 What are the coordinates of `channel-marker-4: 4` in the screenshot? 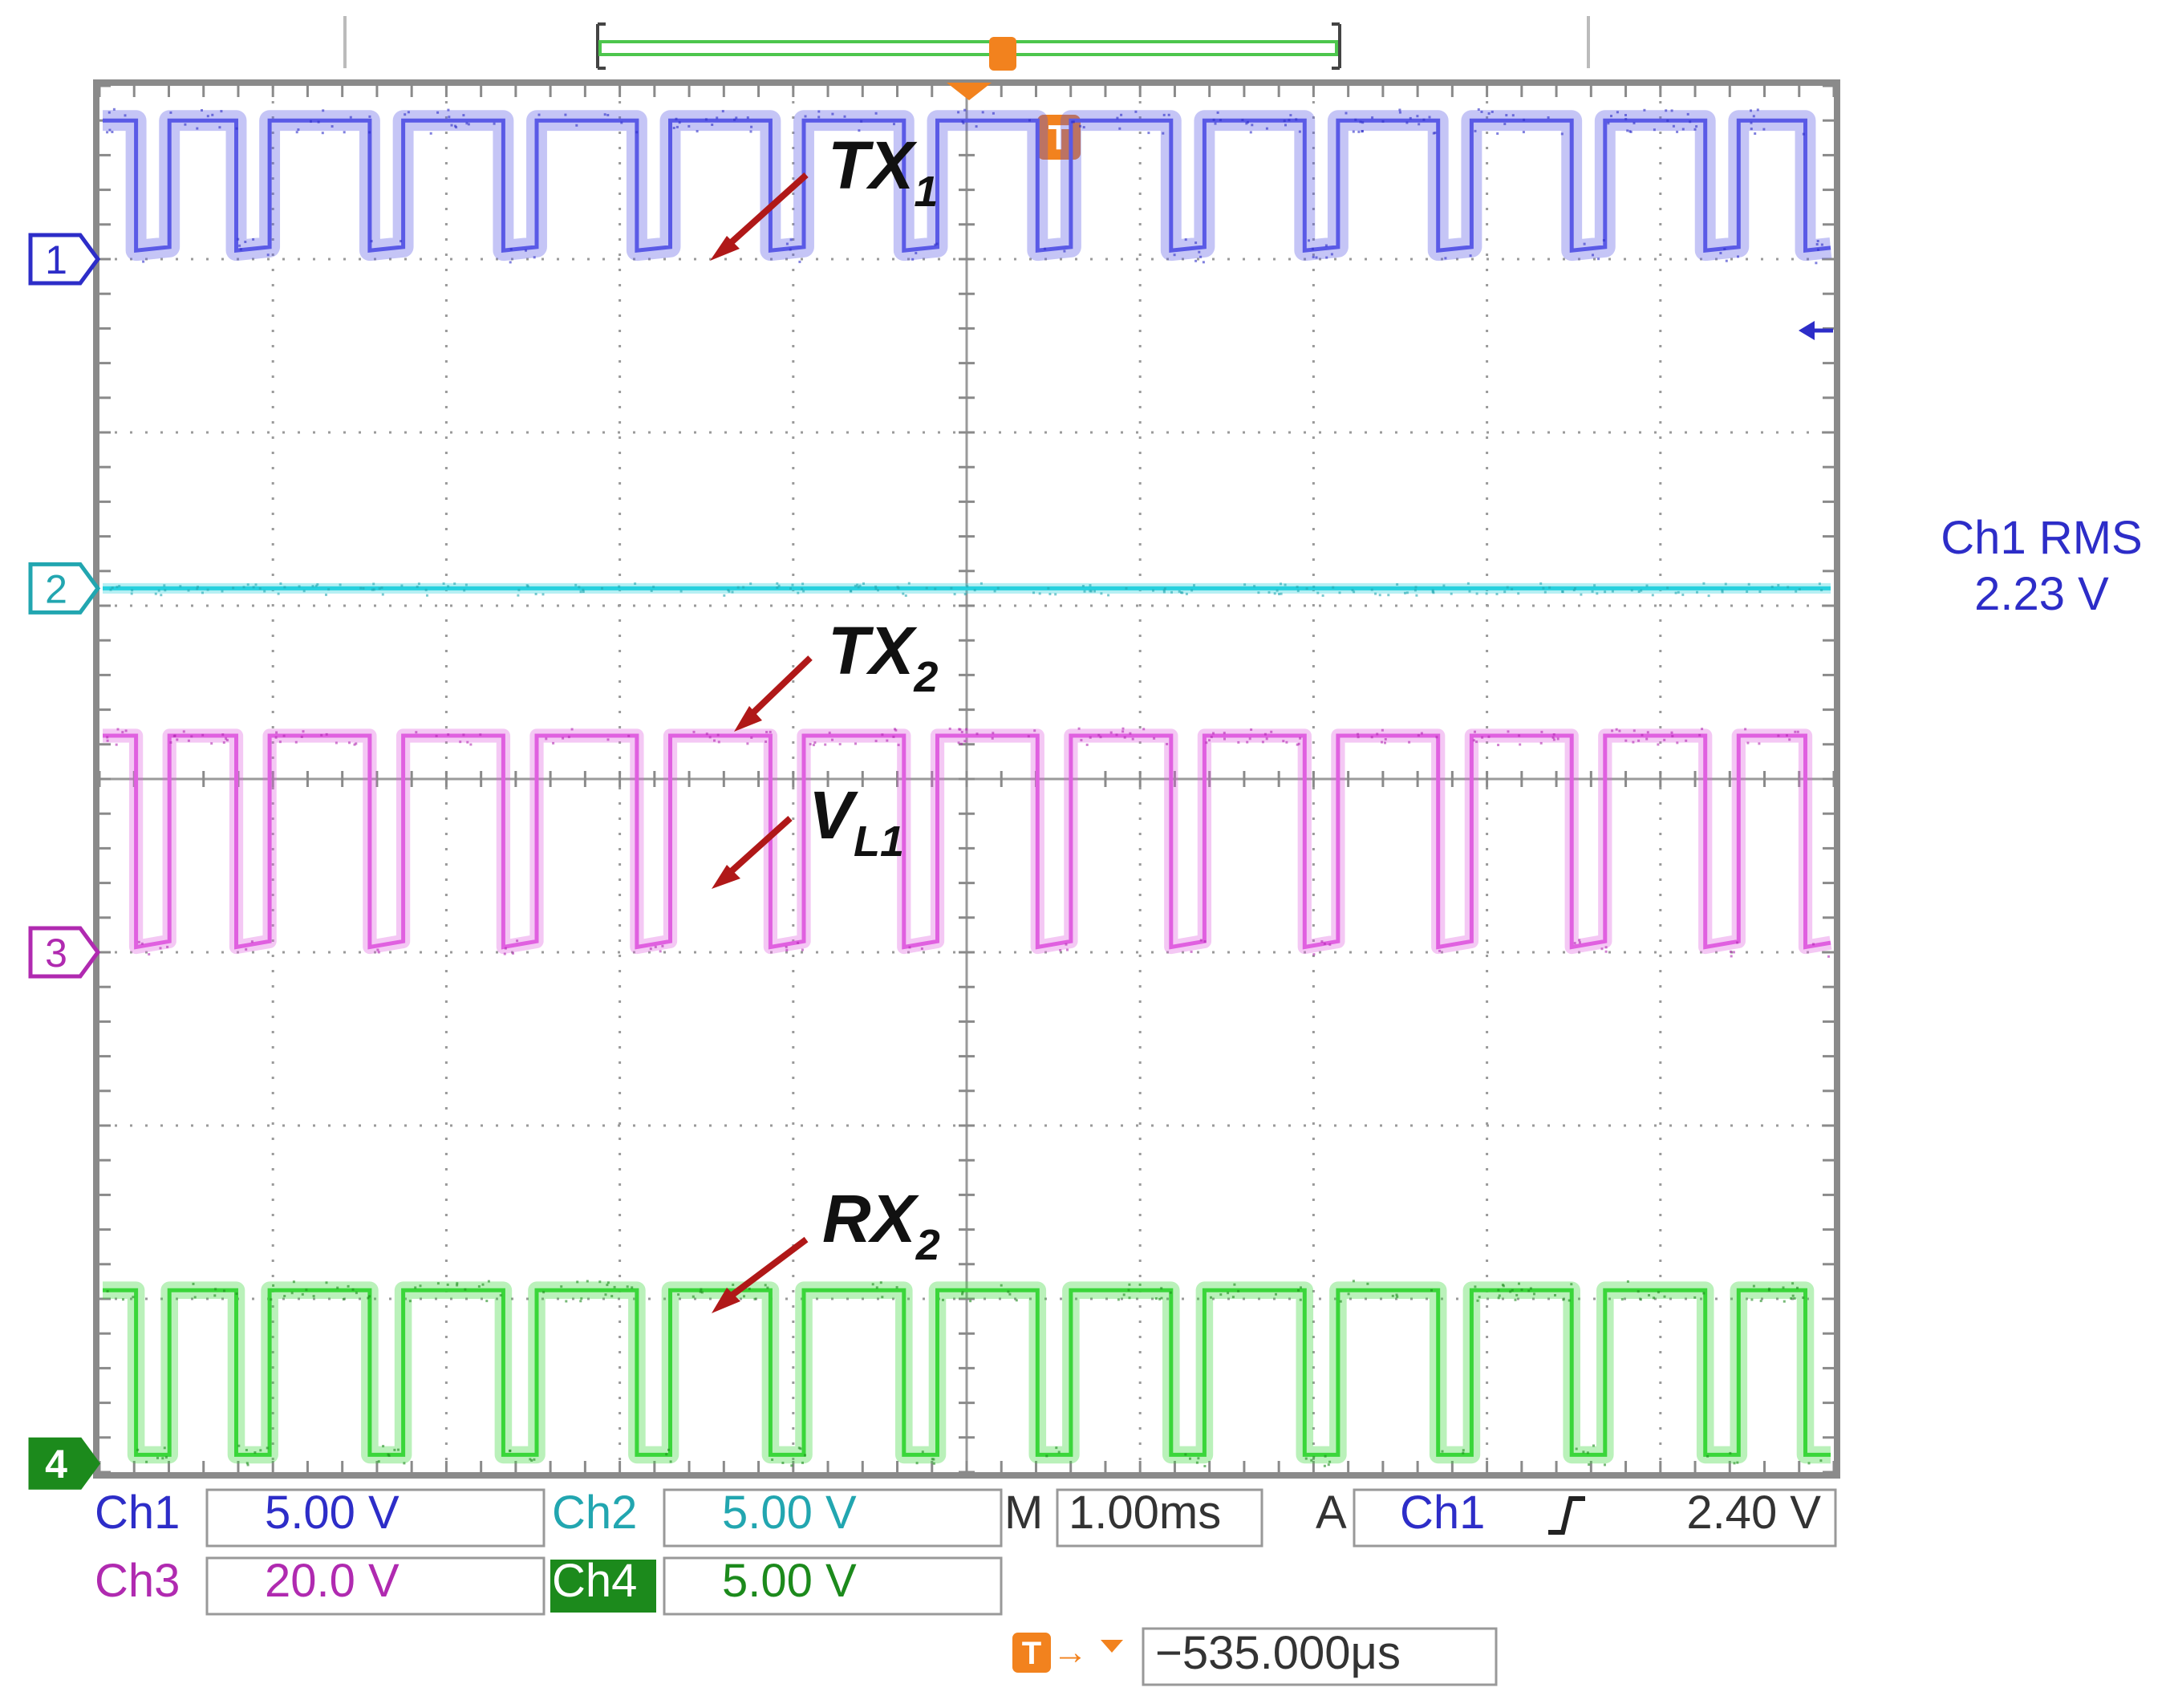 It's located at (64, 1464).